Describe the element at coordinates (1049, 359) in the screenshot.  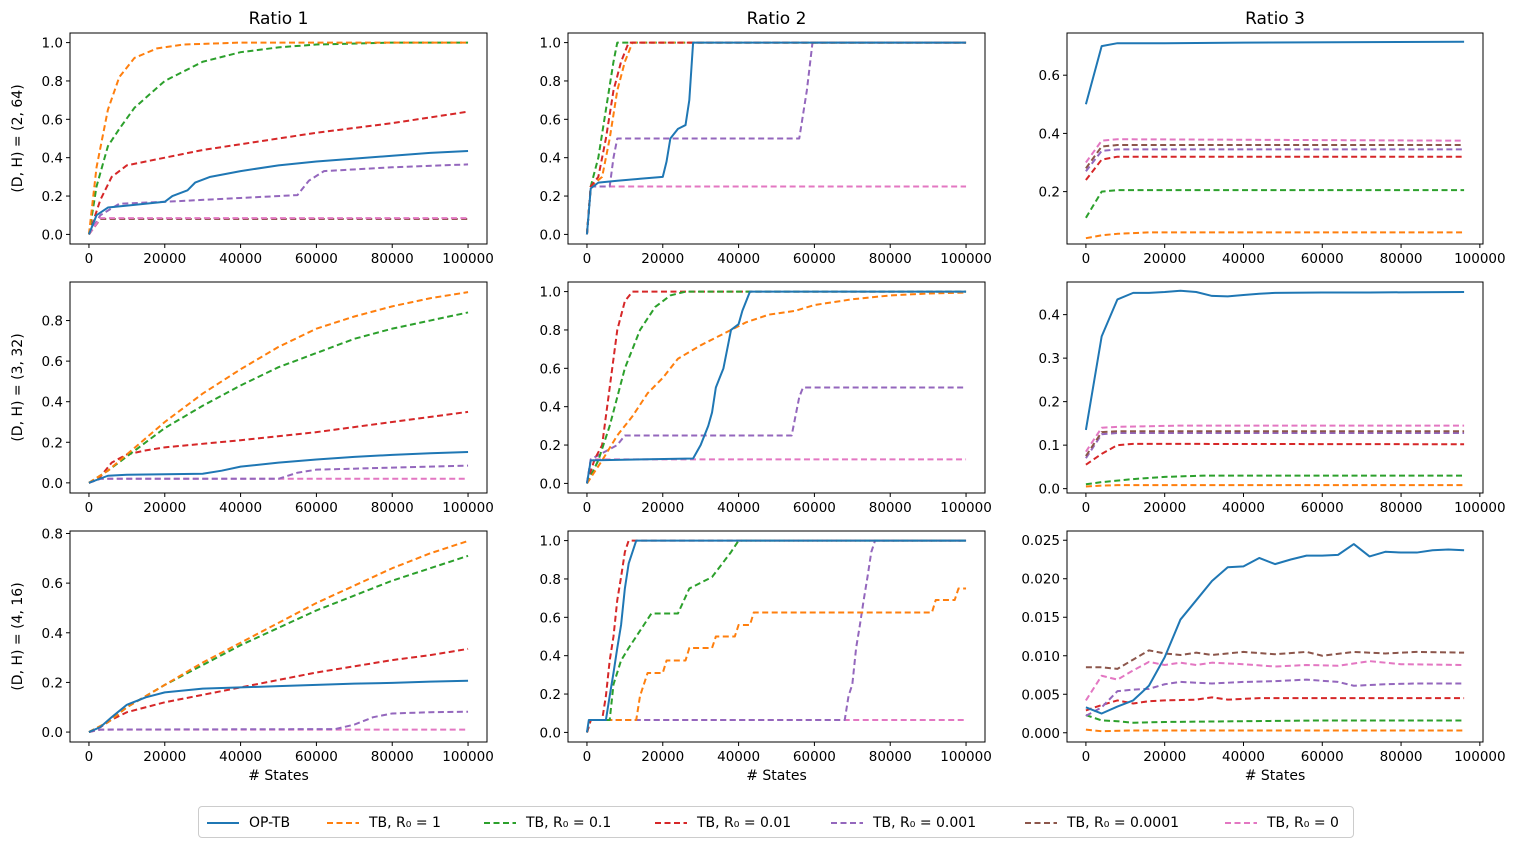
I see `panel-r1c2-ytick-label-3: 0.3` at that location.